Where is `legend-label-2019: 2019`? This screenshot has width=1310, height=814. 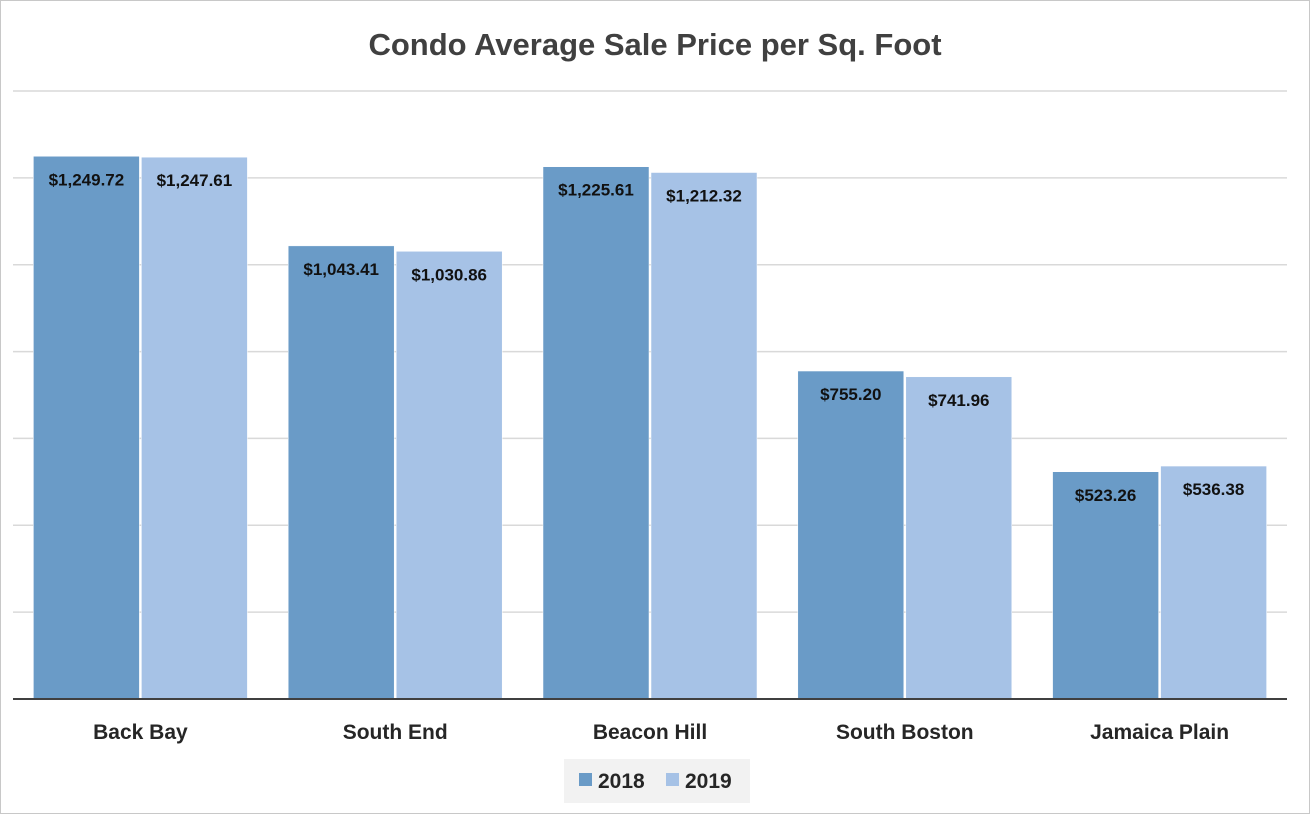 legend-label-2019: 2019 is located at coordinates (708, 781).